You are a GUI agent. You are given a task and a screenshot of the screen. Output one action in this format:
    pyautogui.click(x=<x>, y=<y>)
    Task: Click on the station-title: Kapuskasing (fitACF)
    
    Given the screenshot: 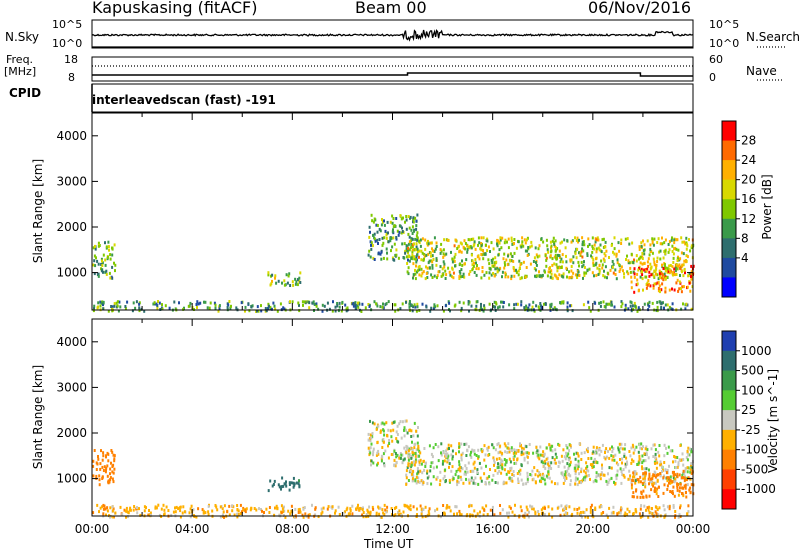 What is the action you would take?
    pyautogui.click(x=175, y=8)
    